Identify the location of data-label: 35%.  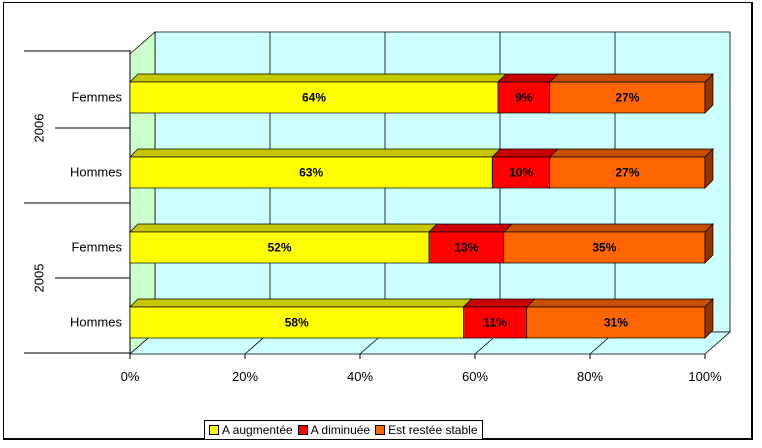
(604, 248).